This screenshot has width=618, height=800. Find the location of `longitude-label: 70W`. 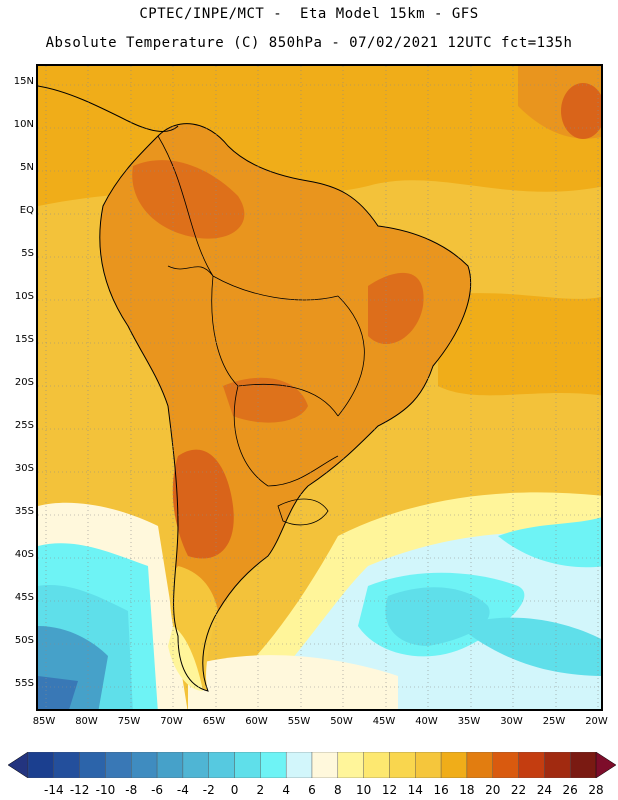

longitude-label: 70W is located at coordinates (171, 721).